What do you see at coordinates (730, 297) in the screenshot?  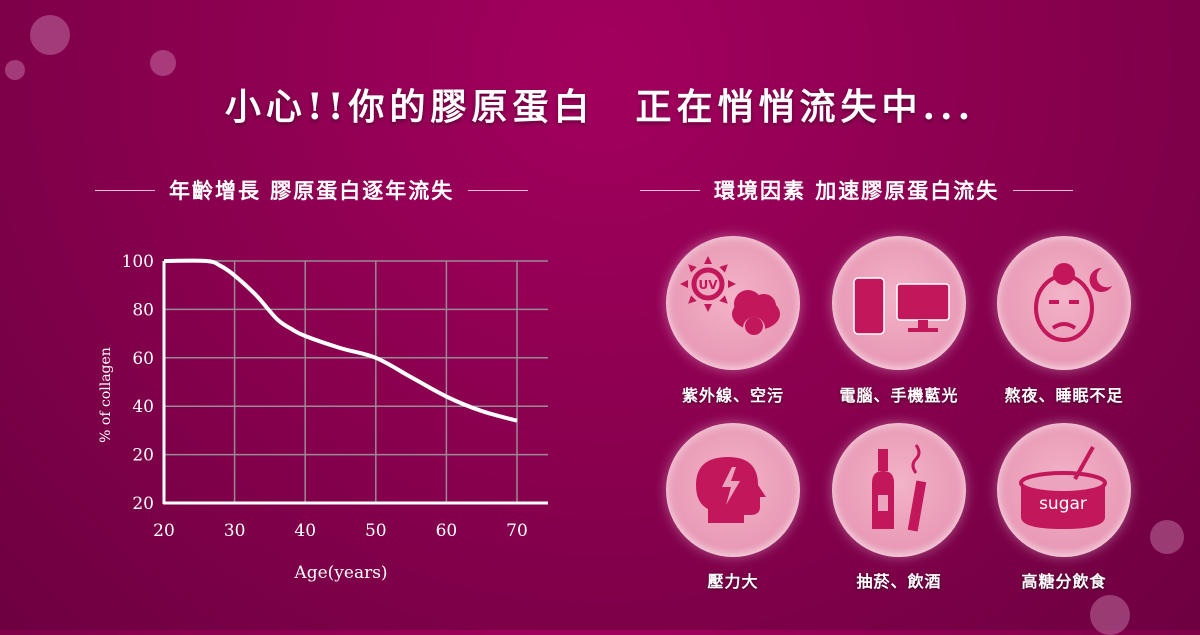 I see `uv-sun-smog-skull-icon: UV` at bounding box center [730, 297].